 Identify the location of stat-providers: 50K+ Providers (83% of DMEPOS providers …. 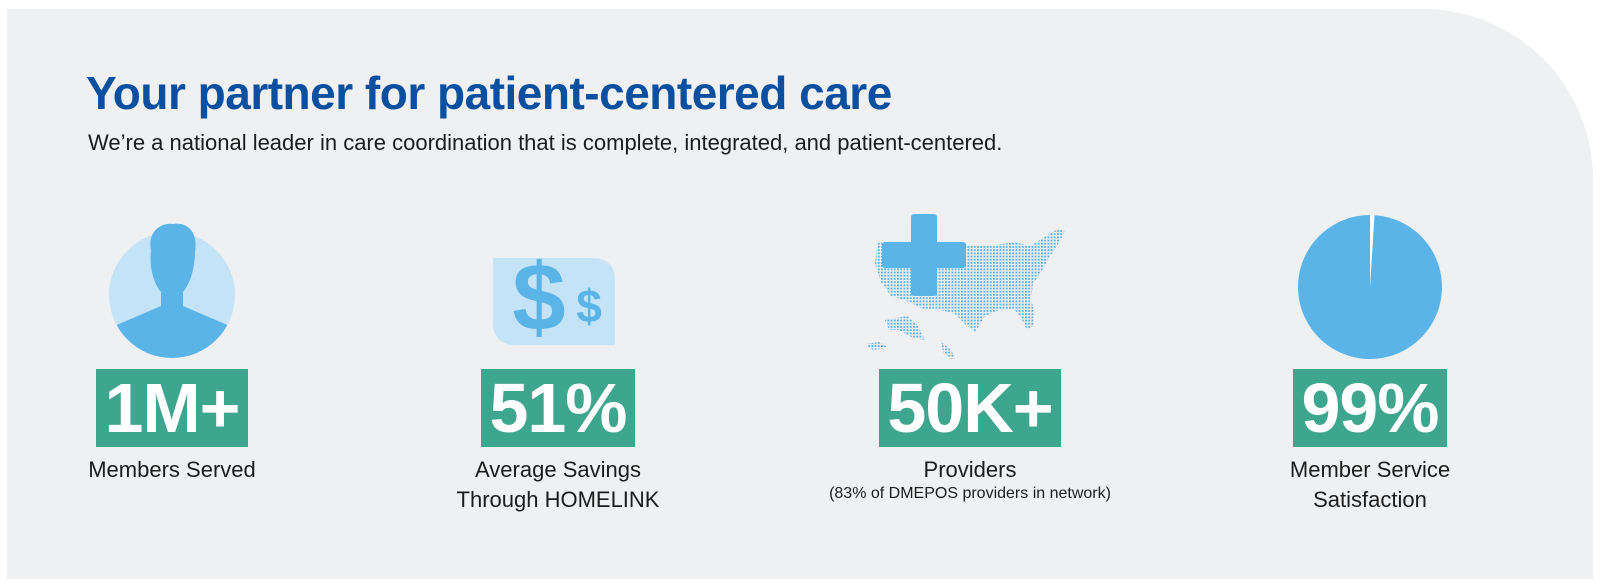
(970, 356).